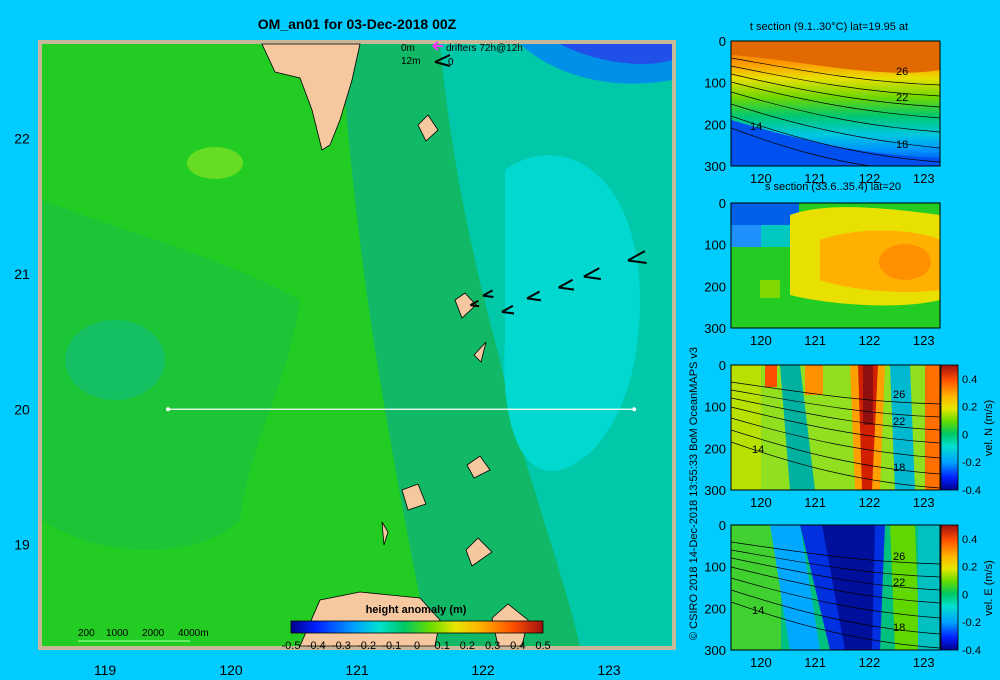 The height and width of the screenshot is (680, 1000). What do you see at coordinates (722, 203) in the screenshot?
I see `s-section-y-tick-label: 0` at bounding box center [722, 203].